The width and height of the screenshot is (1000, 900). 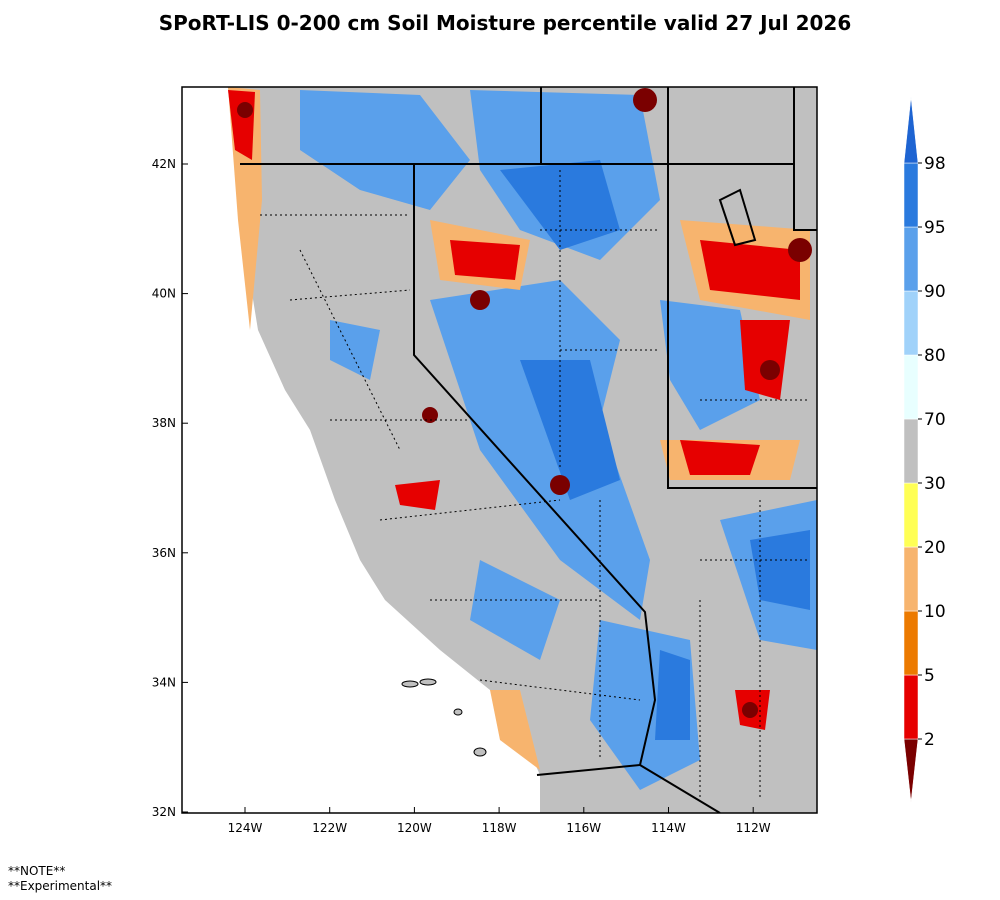 What do you see at coordinates (935, 548) in the screenshot?
I see `colorbar-label: 20` at bounding box center [935, 548].